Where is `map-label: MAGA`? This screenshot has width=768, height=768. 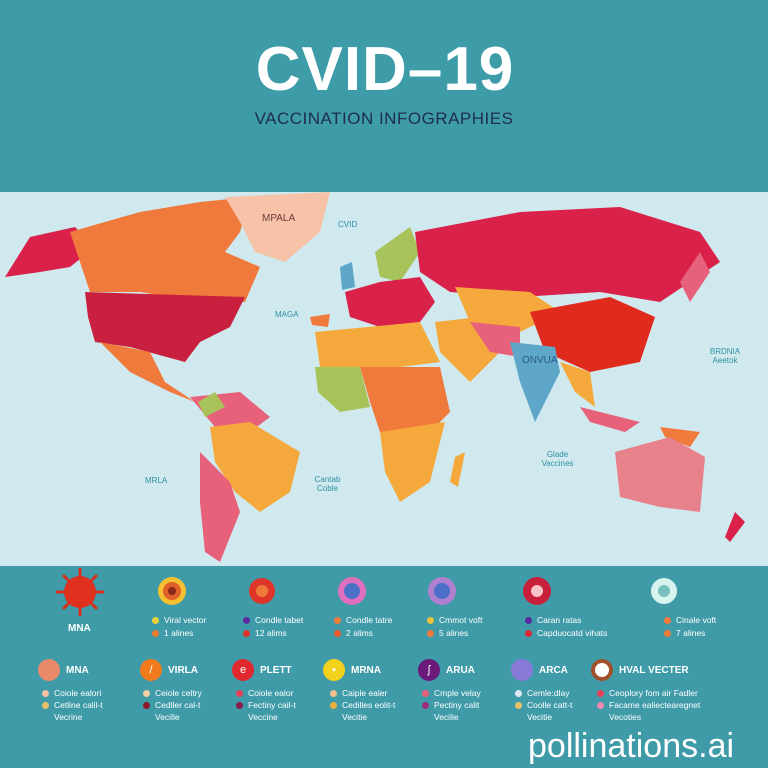 map-label: MAGA is located at coordinates (287, 314).